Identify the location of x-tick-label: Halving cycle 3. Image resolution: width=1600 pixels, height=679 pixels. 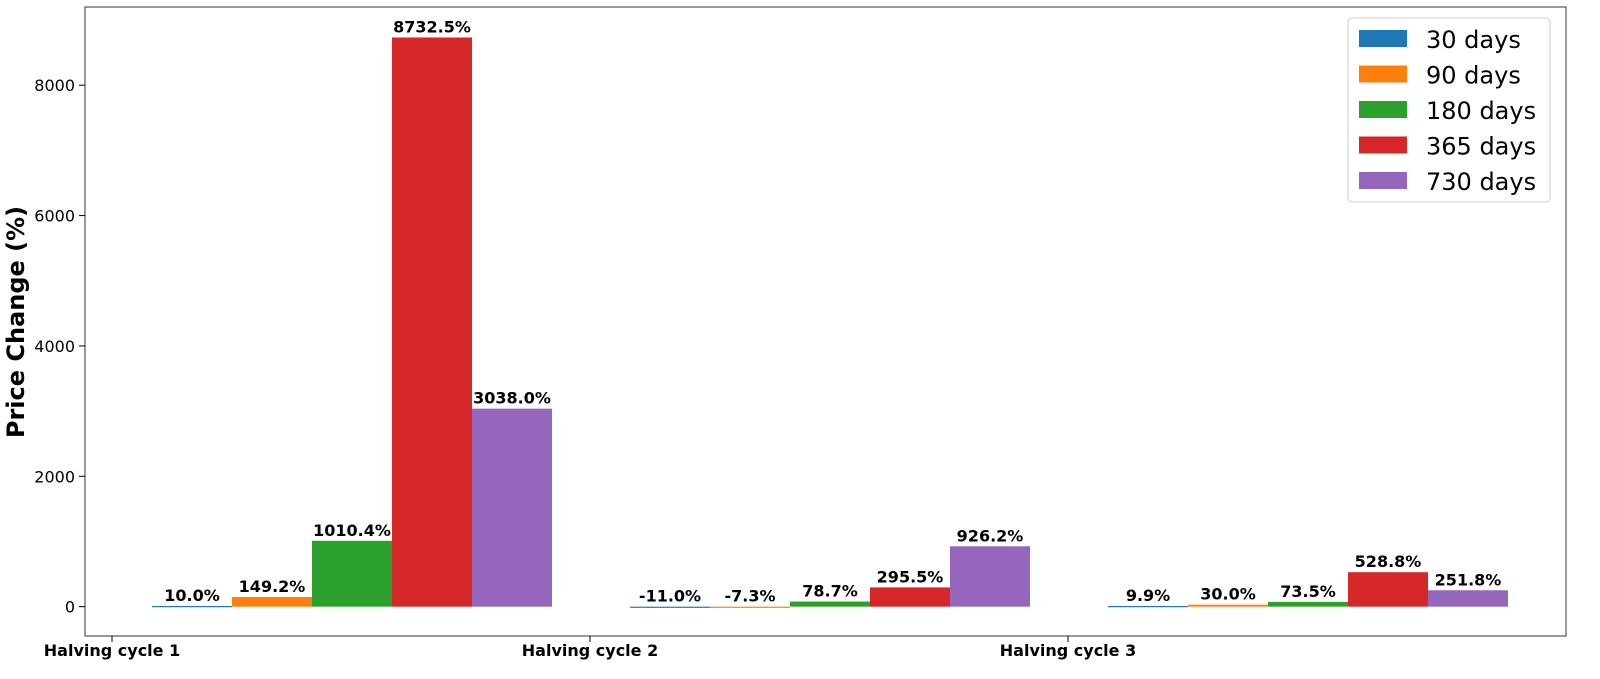
(1068, 650).